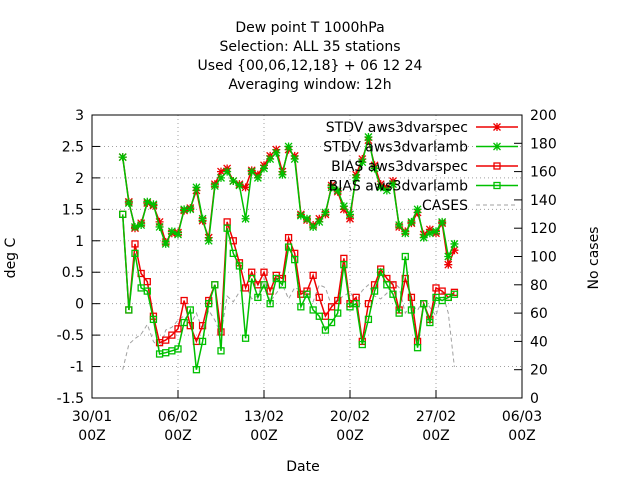  Describe the element at coordinates (539, 286) in the screenshot. I see `y2-tick-label: 80` at that location.